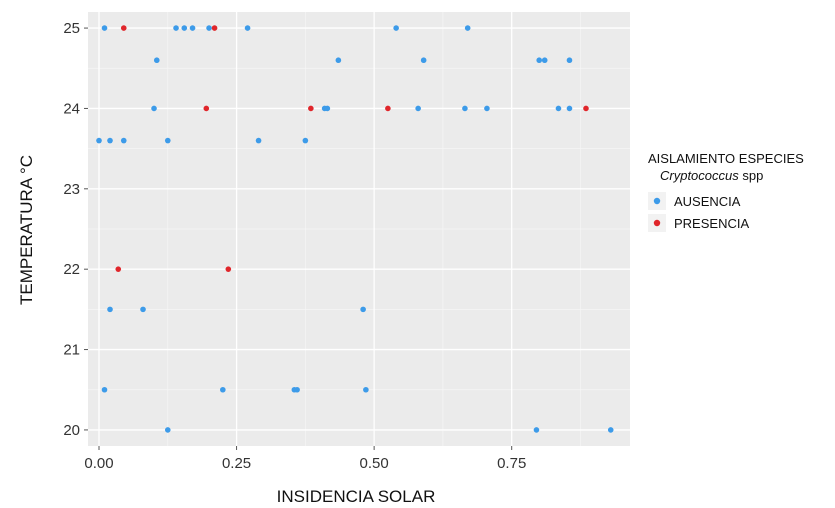 The height and width of the screenshot is (508, 835). What do you see at coordinates (75, 229) in the screenshot?
I see `y-axis-ticks: 20 21 22 23 24 25` at bounding box center [75, 229].